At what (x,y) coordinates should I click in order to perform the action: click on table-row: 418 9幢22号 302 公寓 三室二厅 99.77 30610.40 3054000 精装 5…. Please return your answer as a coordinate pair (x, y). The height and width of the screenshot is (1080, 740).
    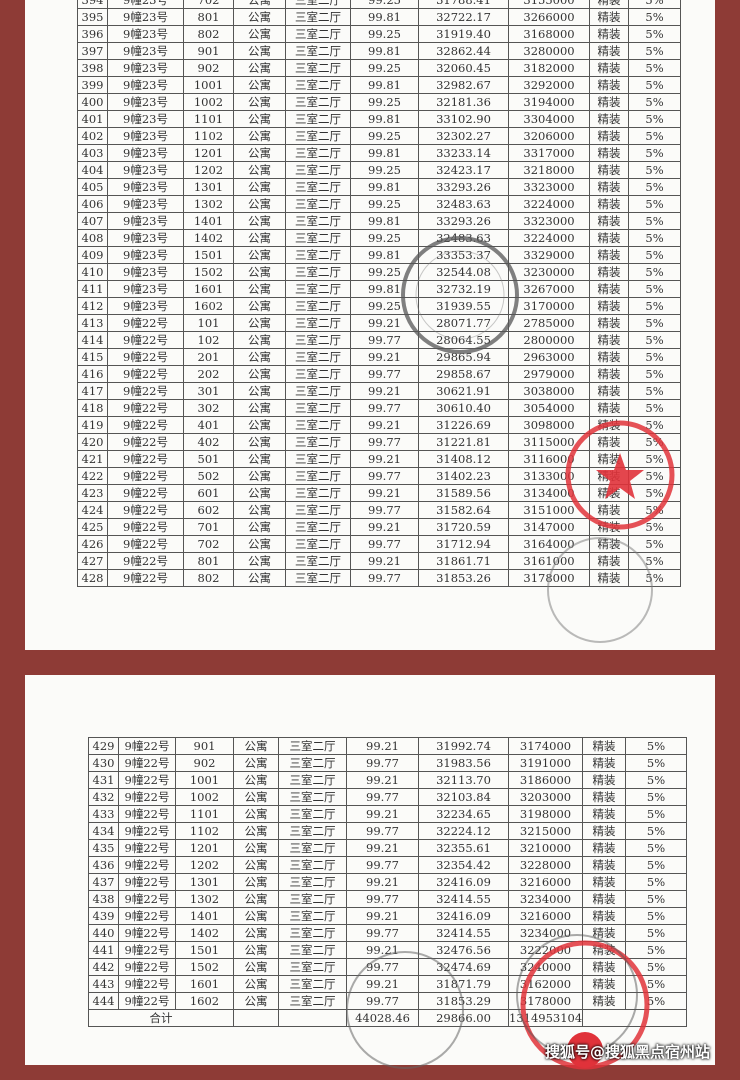
    Looking at the image, I should click on (379, 408).